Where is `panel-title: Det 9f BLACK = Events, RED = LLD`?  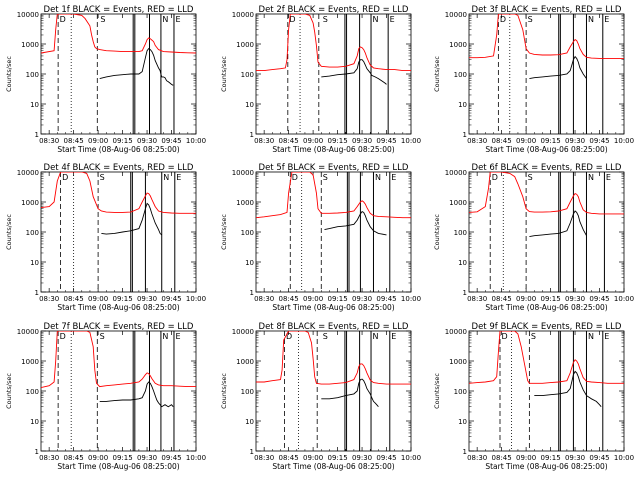 panel-title: Det 9f BLACK = Events, RED = LLD is located at coordinates (547, 327).